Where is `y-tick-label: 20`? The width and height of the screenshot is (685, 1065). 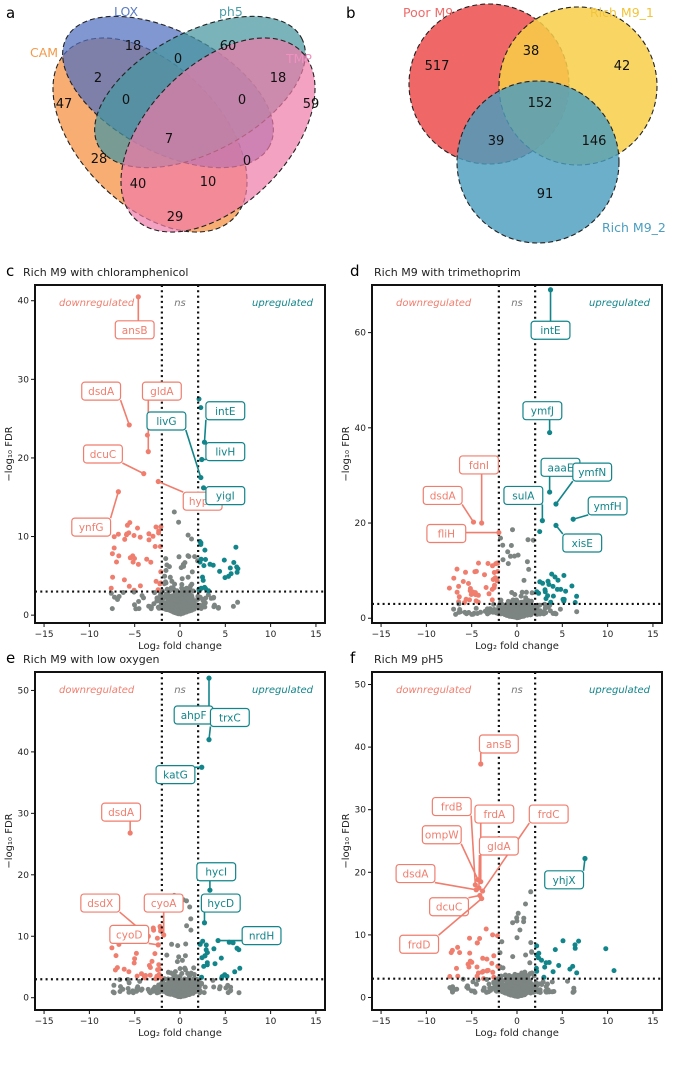
y-tick-label: 20 is located at coordinates (24, 876).